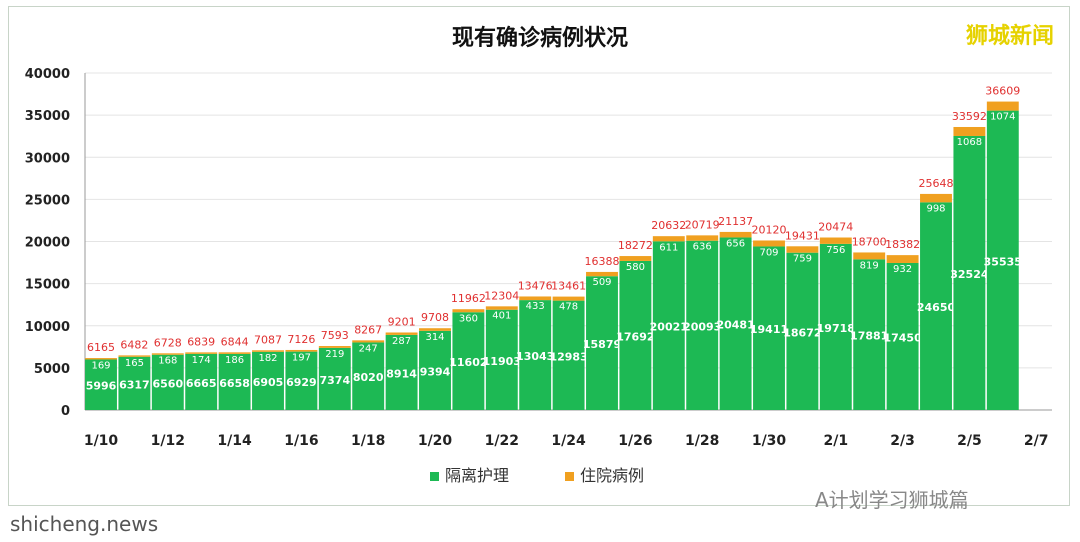 The image size is (1080, 542). What do you see at coordinates (47, 200) in the screenshot?
I see `y-tick-label: 25000` at bounding box center [47, 200].